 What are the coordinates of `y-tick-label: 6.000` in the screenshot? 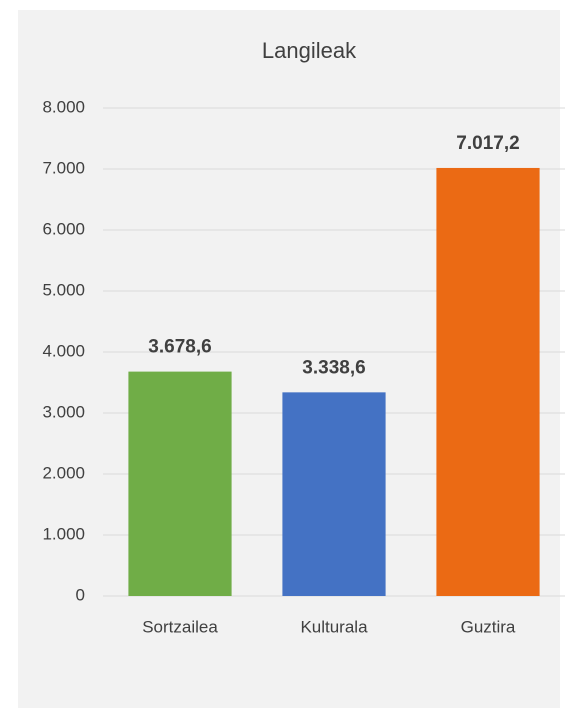 It's located at (63, 228).